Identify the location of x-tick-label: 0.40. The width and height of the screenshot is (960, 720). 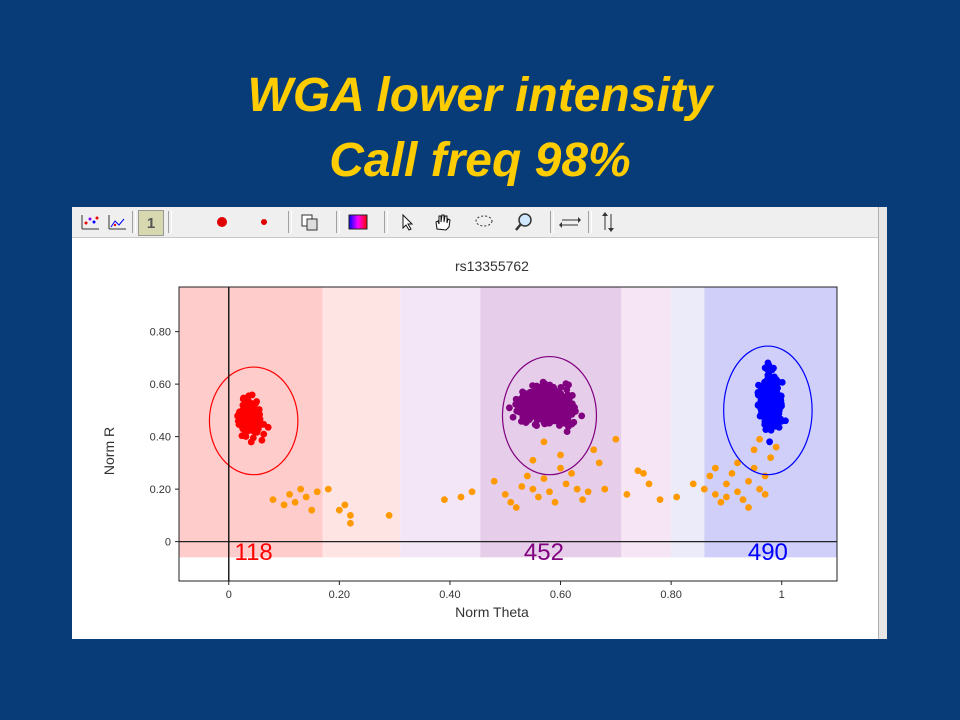
(449, 595).